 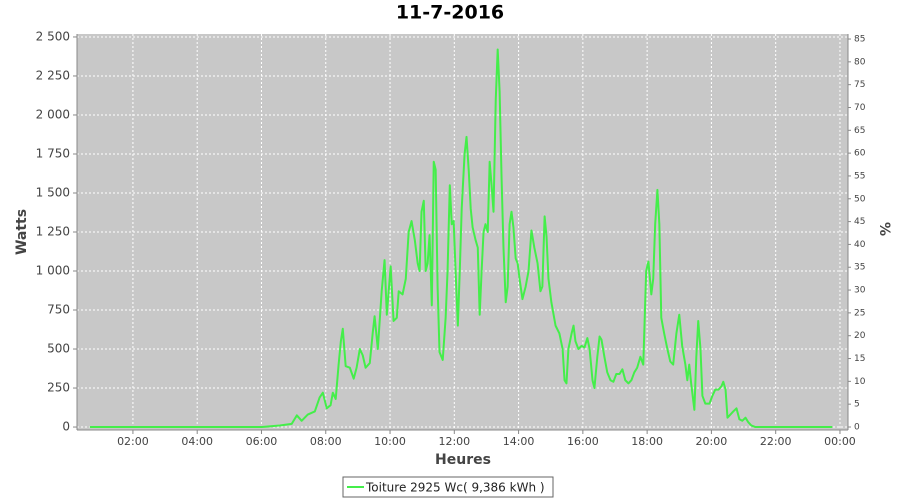 I want to click on y2-tick-label: 55, so click(x=859, y=176).